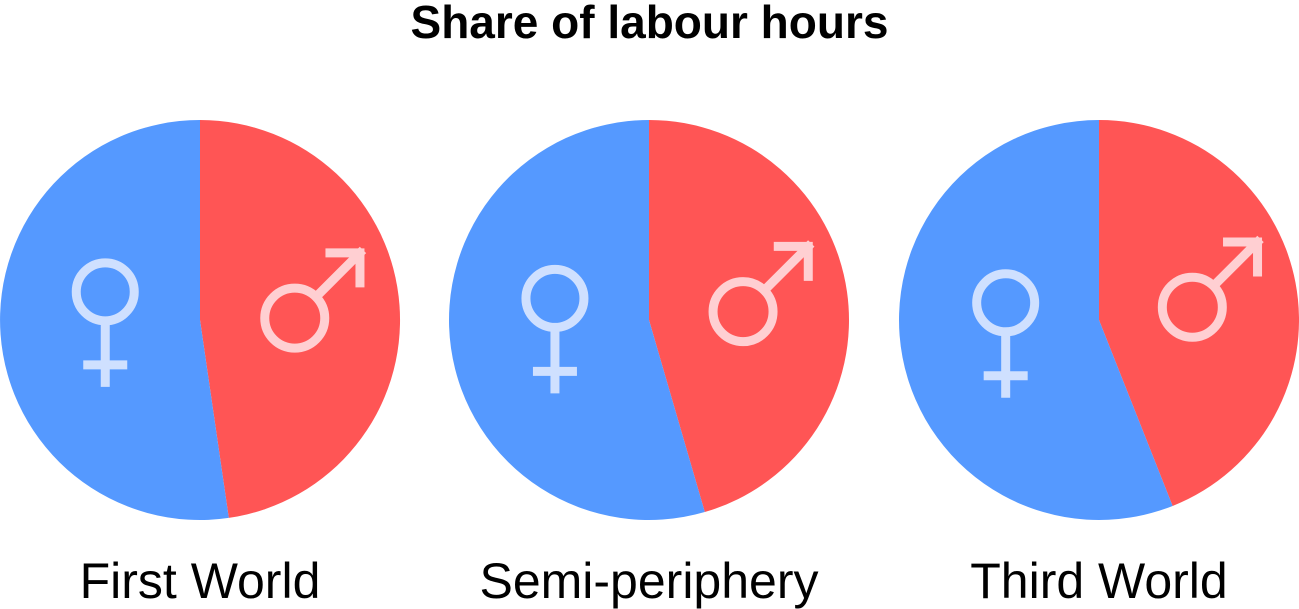 The height and width of the screenshot is (609, 1299). I want to click on pie-label: First World, so click(200, 581).